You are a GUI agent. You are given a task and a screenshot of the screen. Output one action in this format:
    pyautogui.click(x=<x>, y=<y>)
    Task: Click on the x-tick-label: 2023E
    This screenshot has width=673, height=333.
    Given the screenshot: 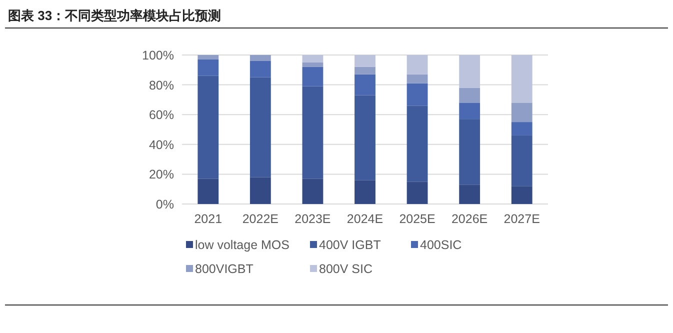 What is the action you would take?
    pyautogui.click(x=312, y=219)
    